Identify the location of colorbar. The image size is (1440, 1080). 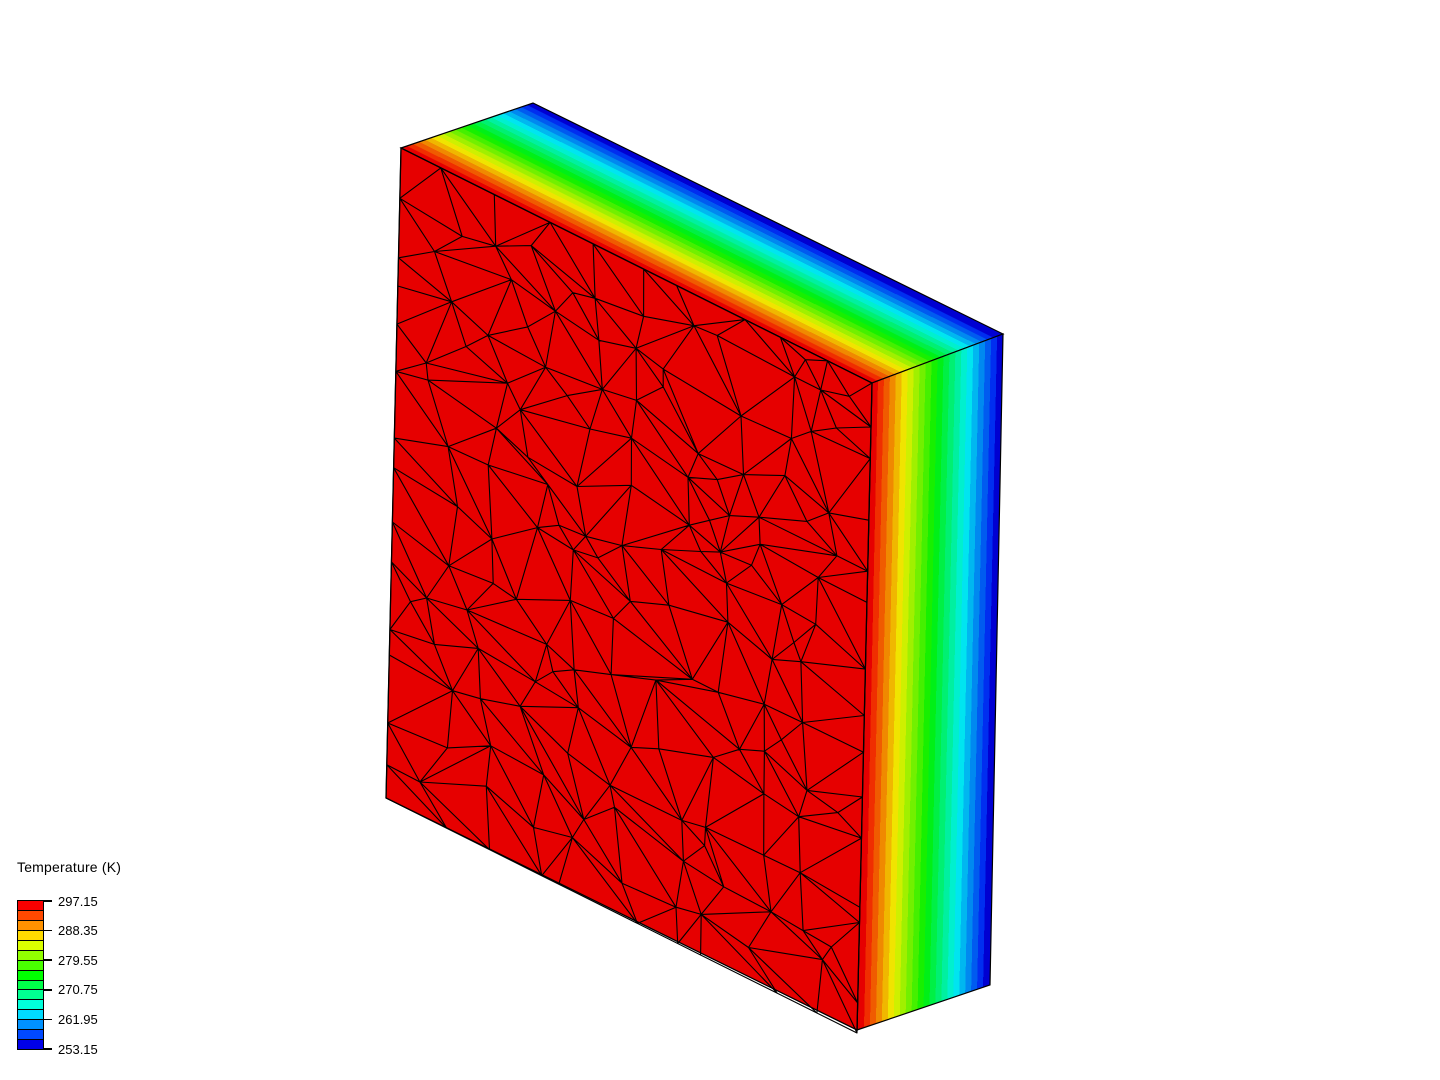
(30, 975).